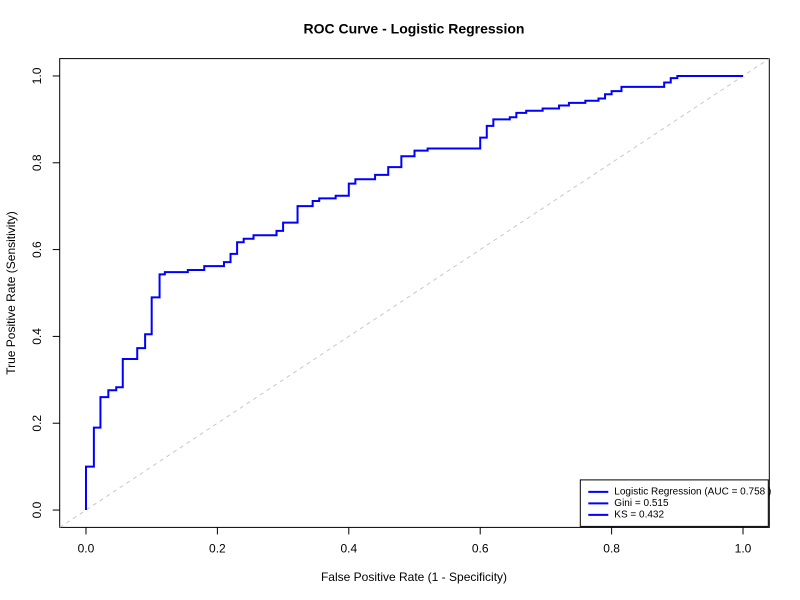  I want to click on x-tick-label: 0.8, so click(611, 549).